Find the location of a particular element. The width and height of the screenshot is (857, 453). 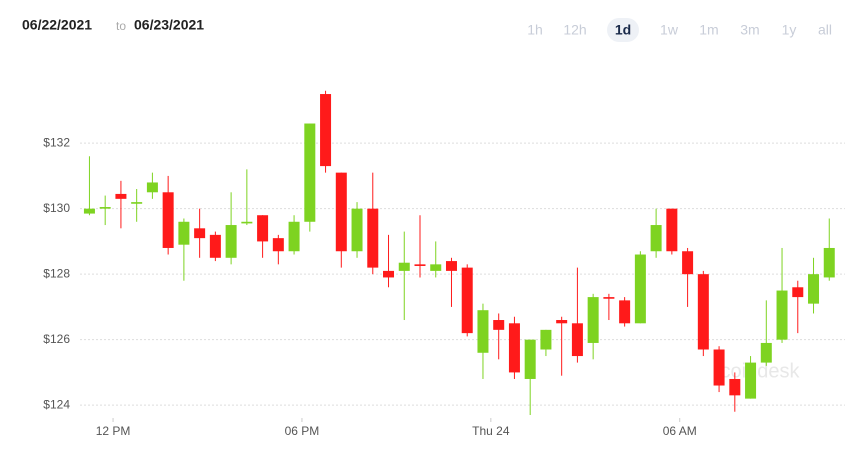

y-tick-label: $132 is located at coordinates (56, 142).